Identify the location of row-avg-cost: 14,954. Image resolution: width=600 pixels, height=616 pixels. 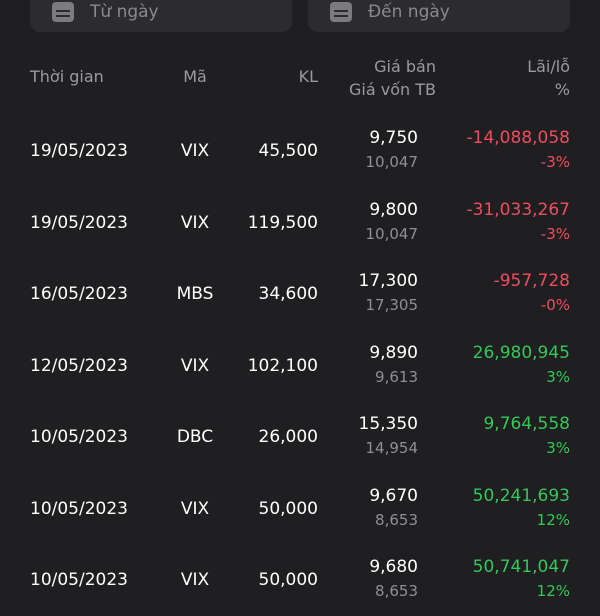
(392, 448).